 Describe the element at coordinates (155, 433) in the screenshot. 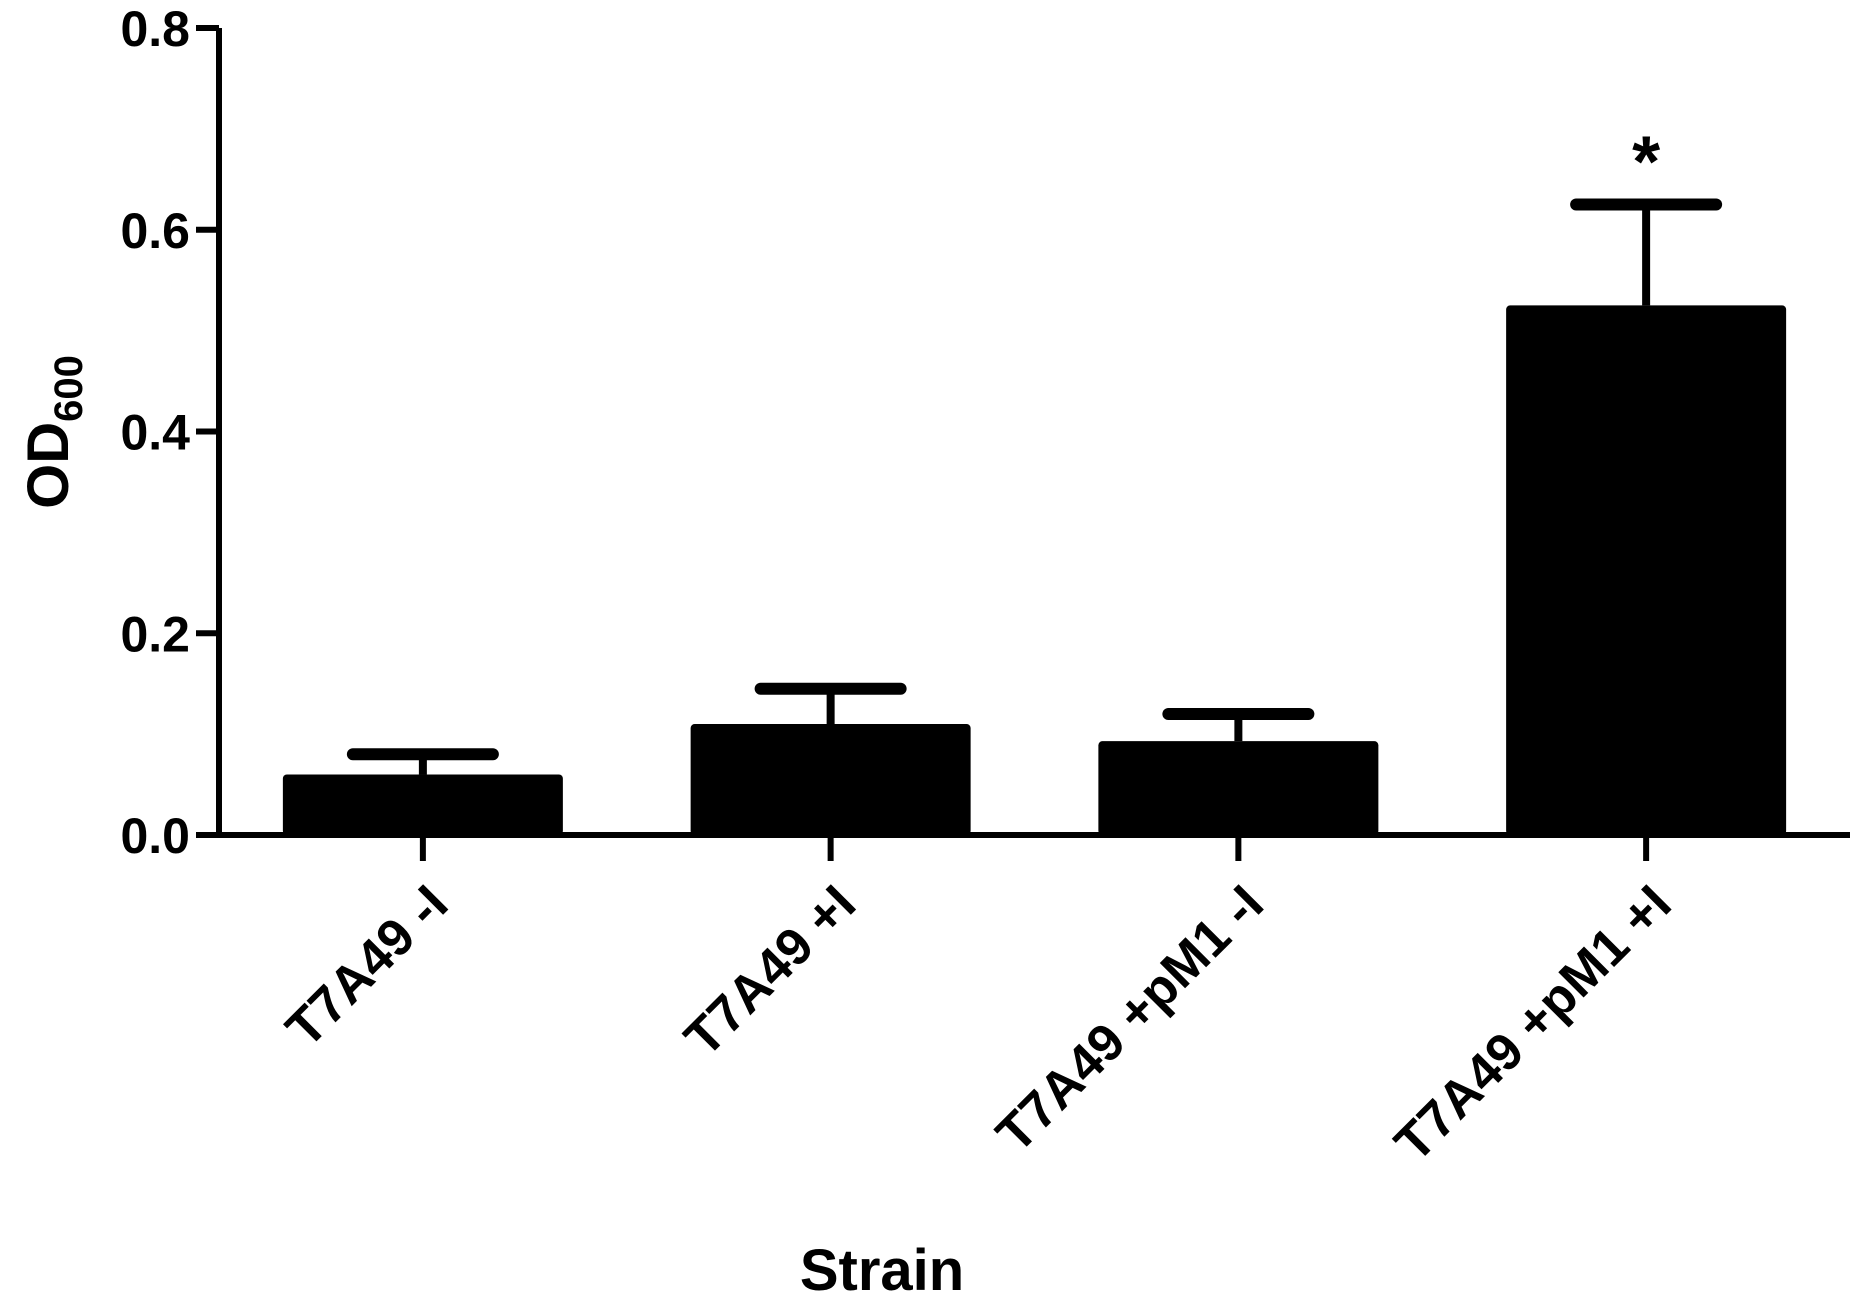

I see `y-tick-label: 0.4` at that location.